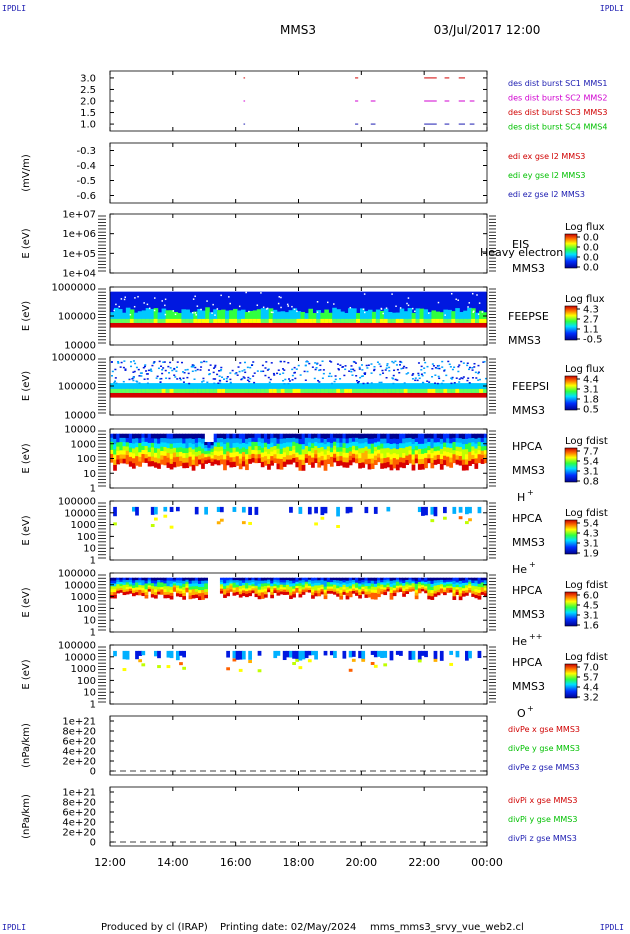 The image size is (630, 934). What do you see at coordinates (86, 196) in the screenshot?
I see `ytick-label: -0.6` at bounding box center [86, 196].